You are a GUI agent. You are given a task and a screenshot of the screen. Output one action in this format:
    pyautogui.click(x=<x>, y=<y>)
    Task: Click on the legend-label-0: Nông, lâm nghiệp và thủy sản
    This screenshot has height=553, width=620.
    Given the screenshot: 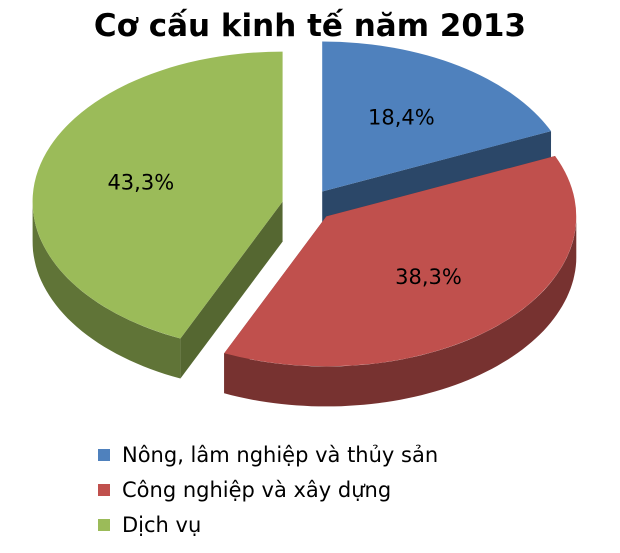 What is the action you would take?
    pyautogui.click(x=280, y=454)
    